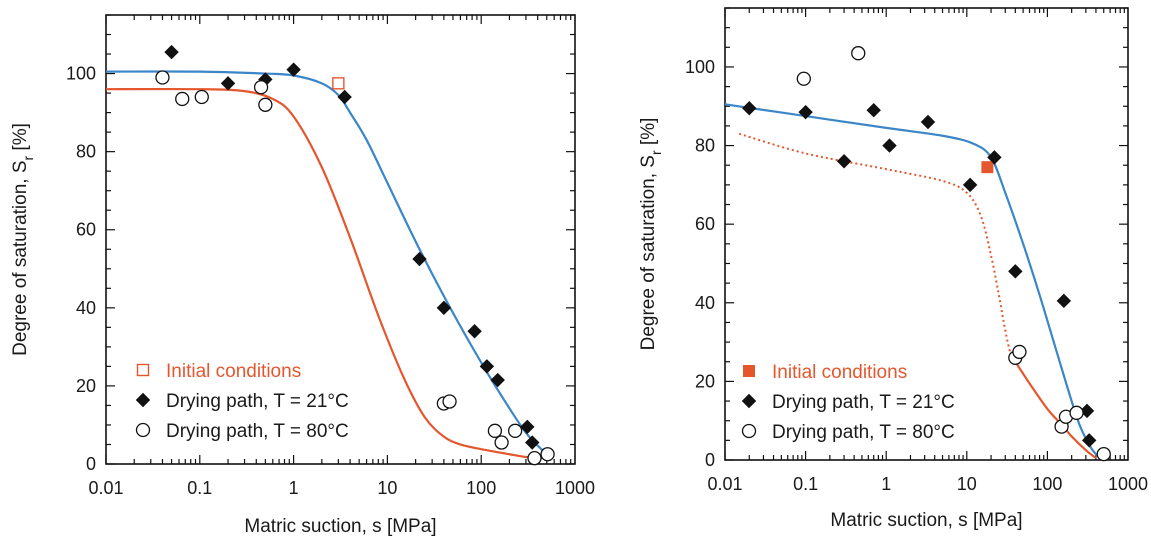 This screenshot has width=1151, height=538. I want to click on fit-curve-dotted, so click(877, 247).